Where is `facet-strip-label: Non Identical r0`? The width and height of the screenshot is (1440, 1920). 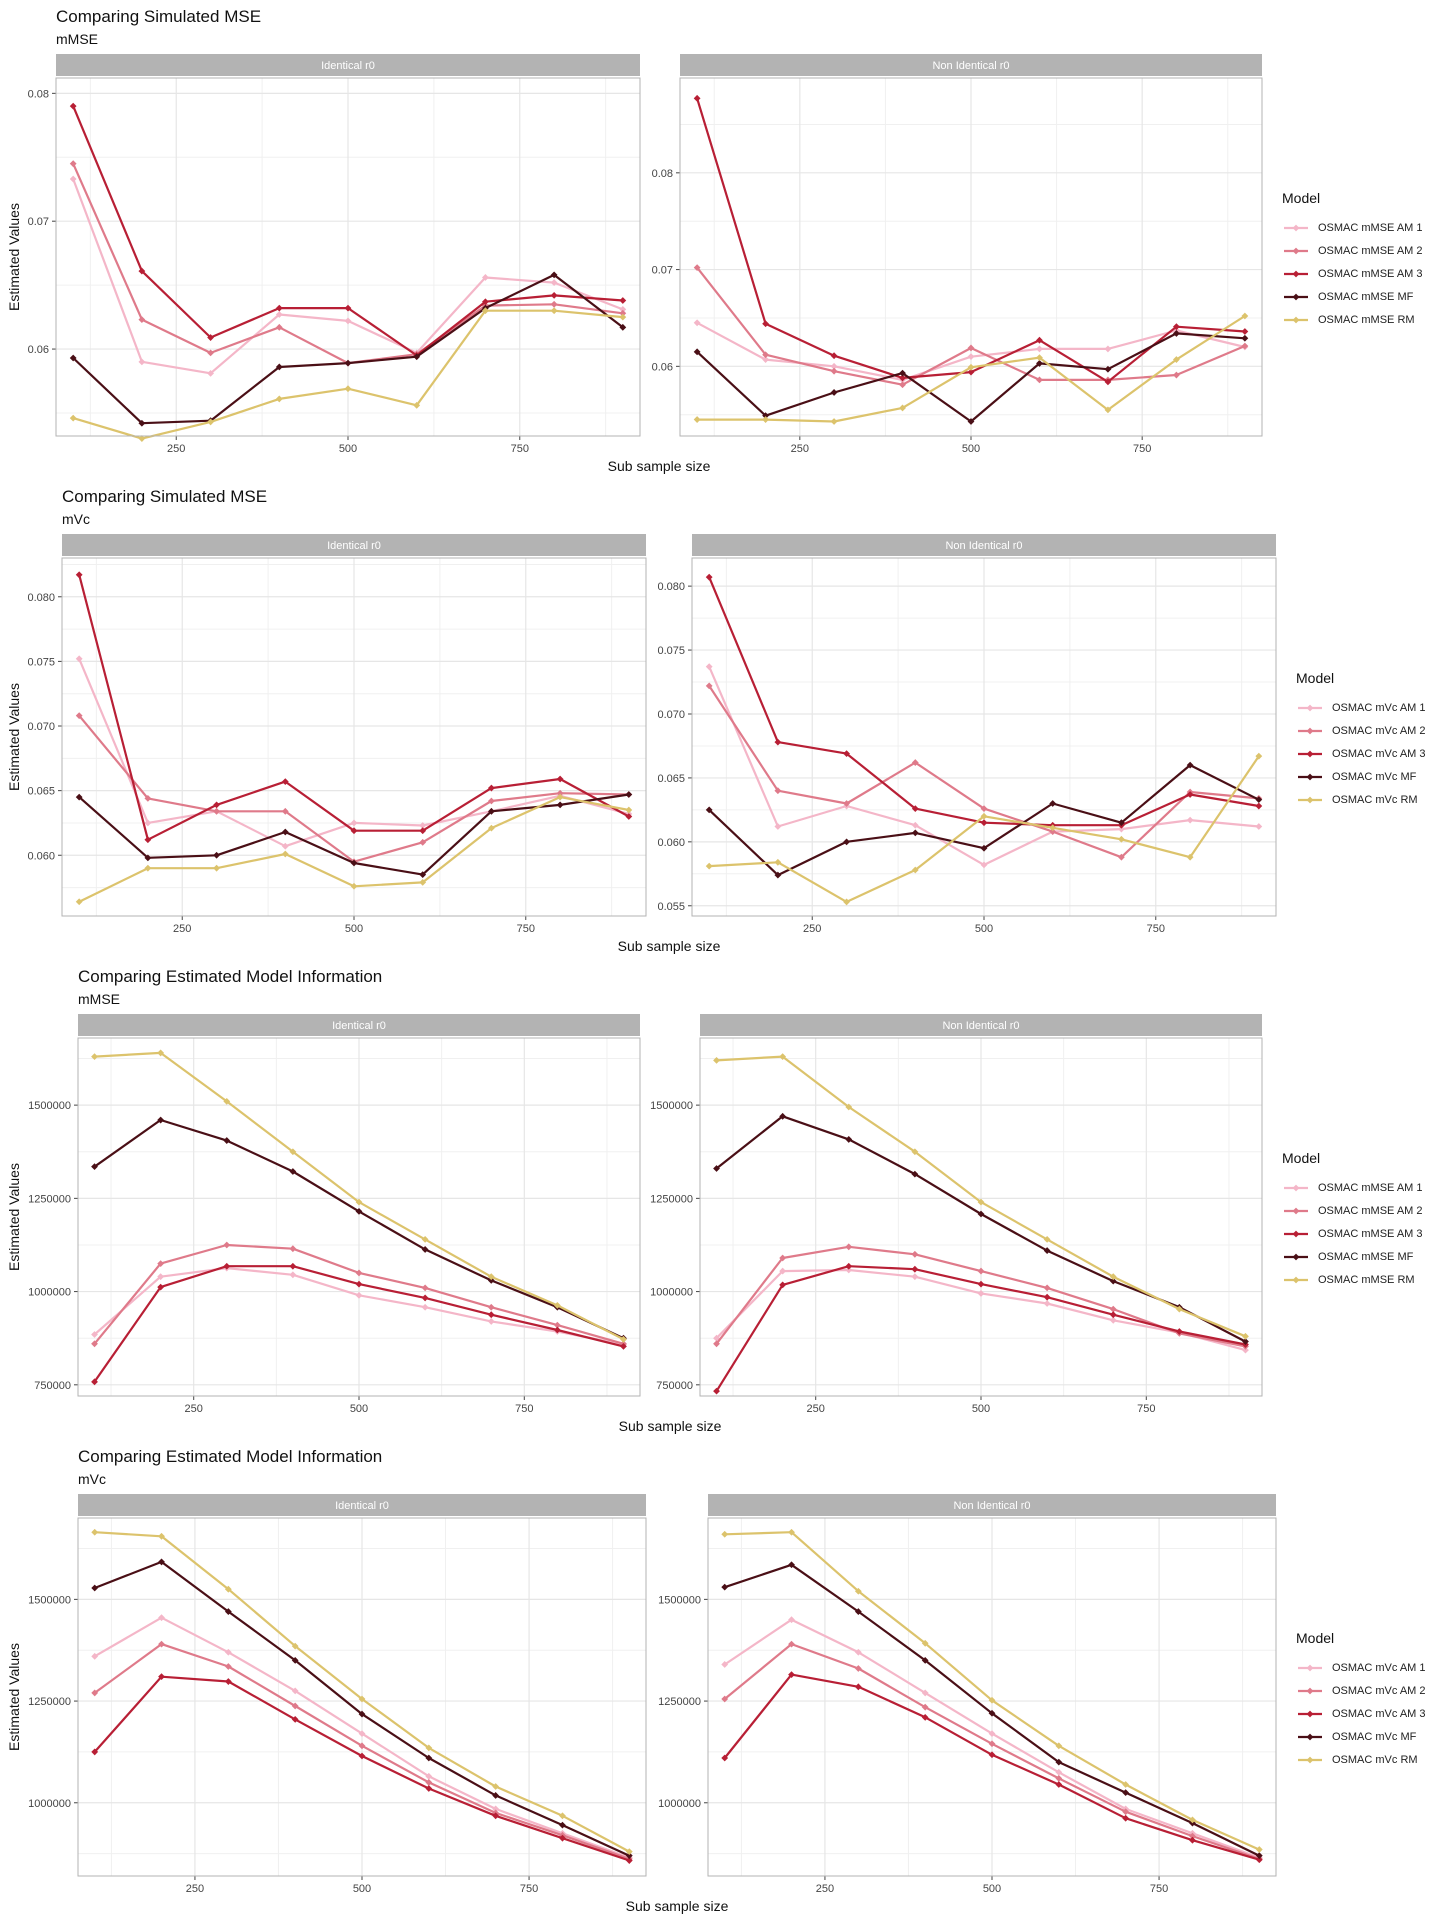
facet-strip-label: Non Identical r0 is located at coordinates (970, 66).